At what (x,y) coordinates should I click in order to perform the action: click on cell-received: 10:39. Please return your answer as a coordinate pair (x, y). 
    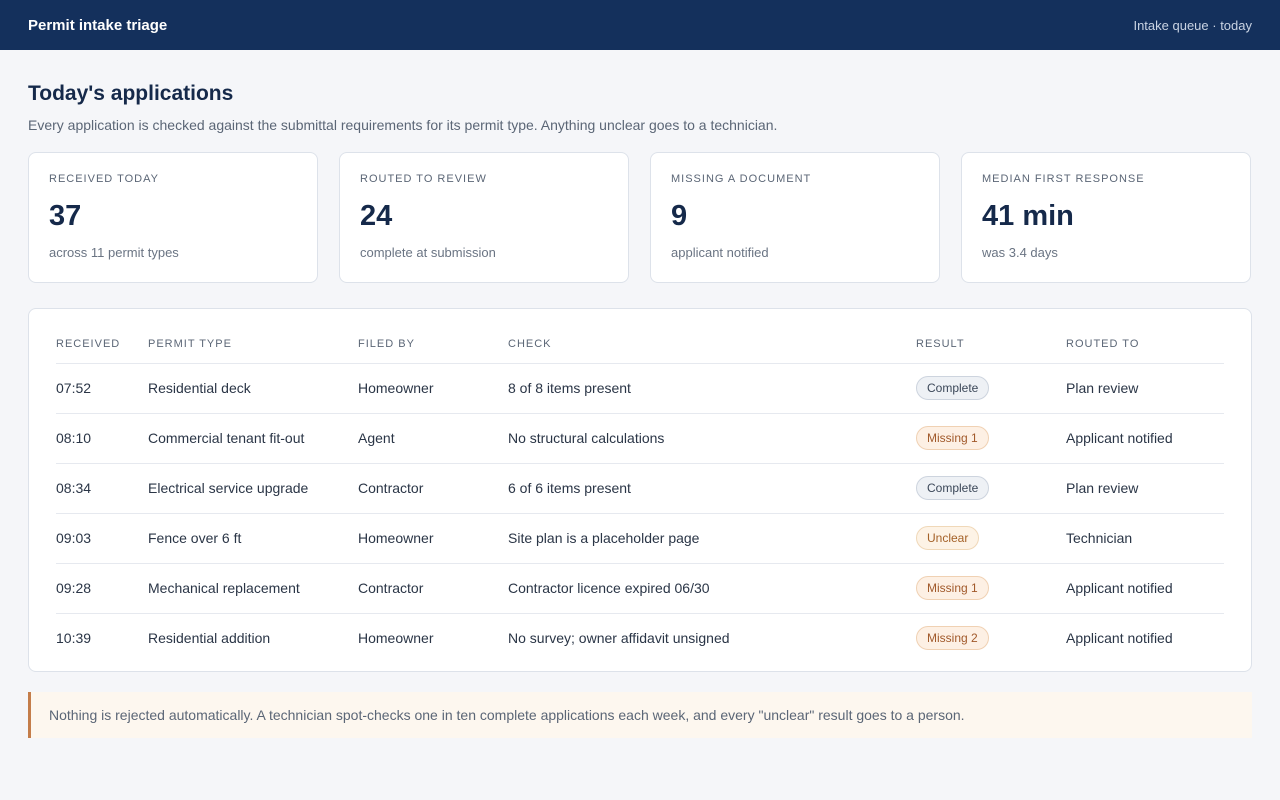
    Looking at the image, I should click on (74, 638).